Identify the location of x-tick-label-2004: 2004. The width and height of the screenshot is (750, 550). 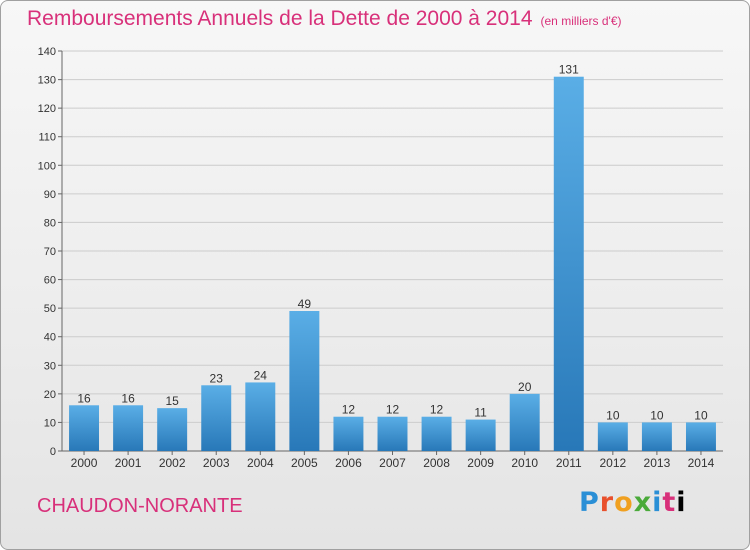
(260, 463).